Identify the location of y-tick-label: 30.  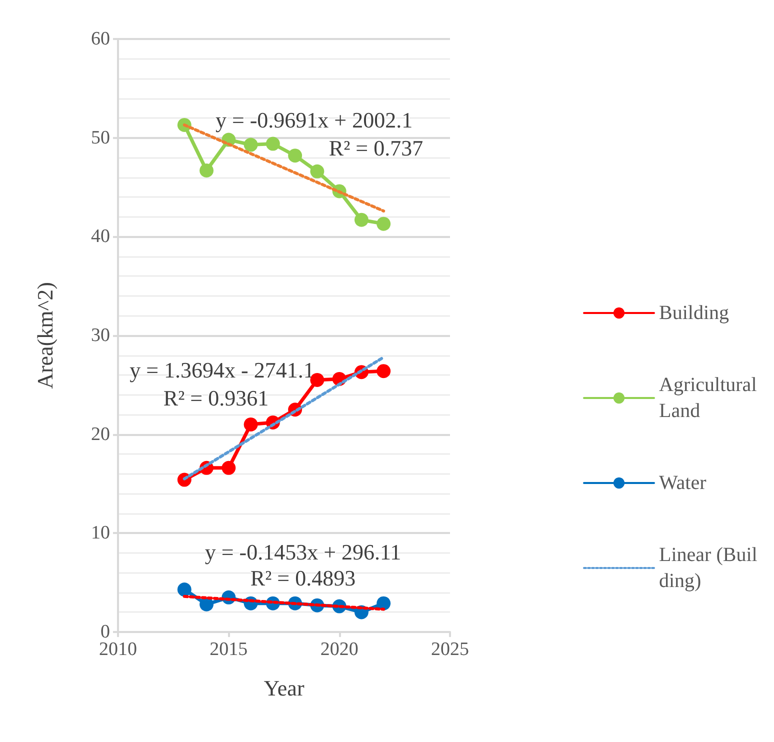
(100, 335).